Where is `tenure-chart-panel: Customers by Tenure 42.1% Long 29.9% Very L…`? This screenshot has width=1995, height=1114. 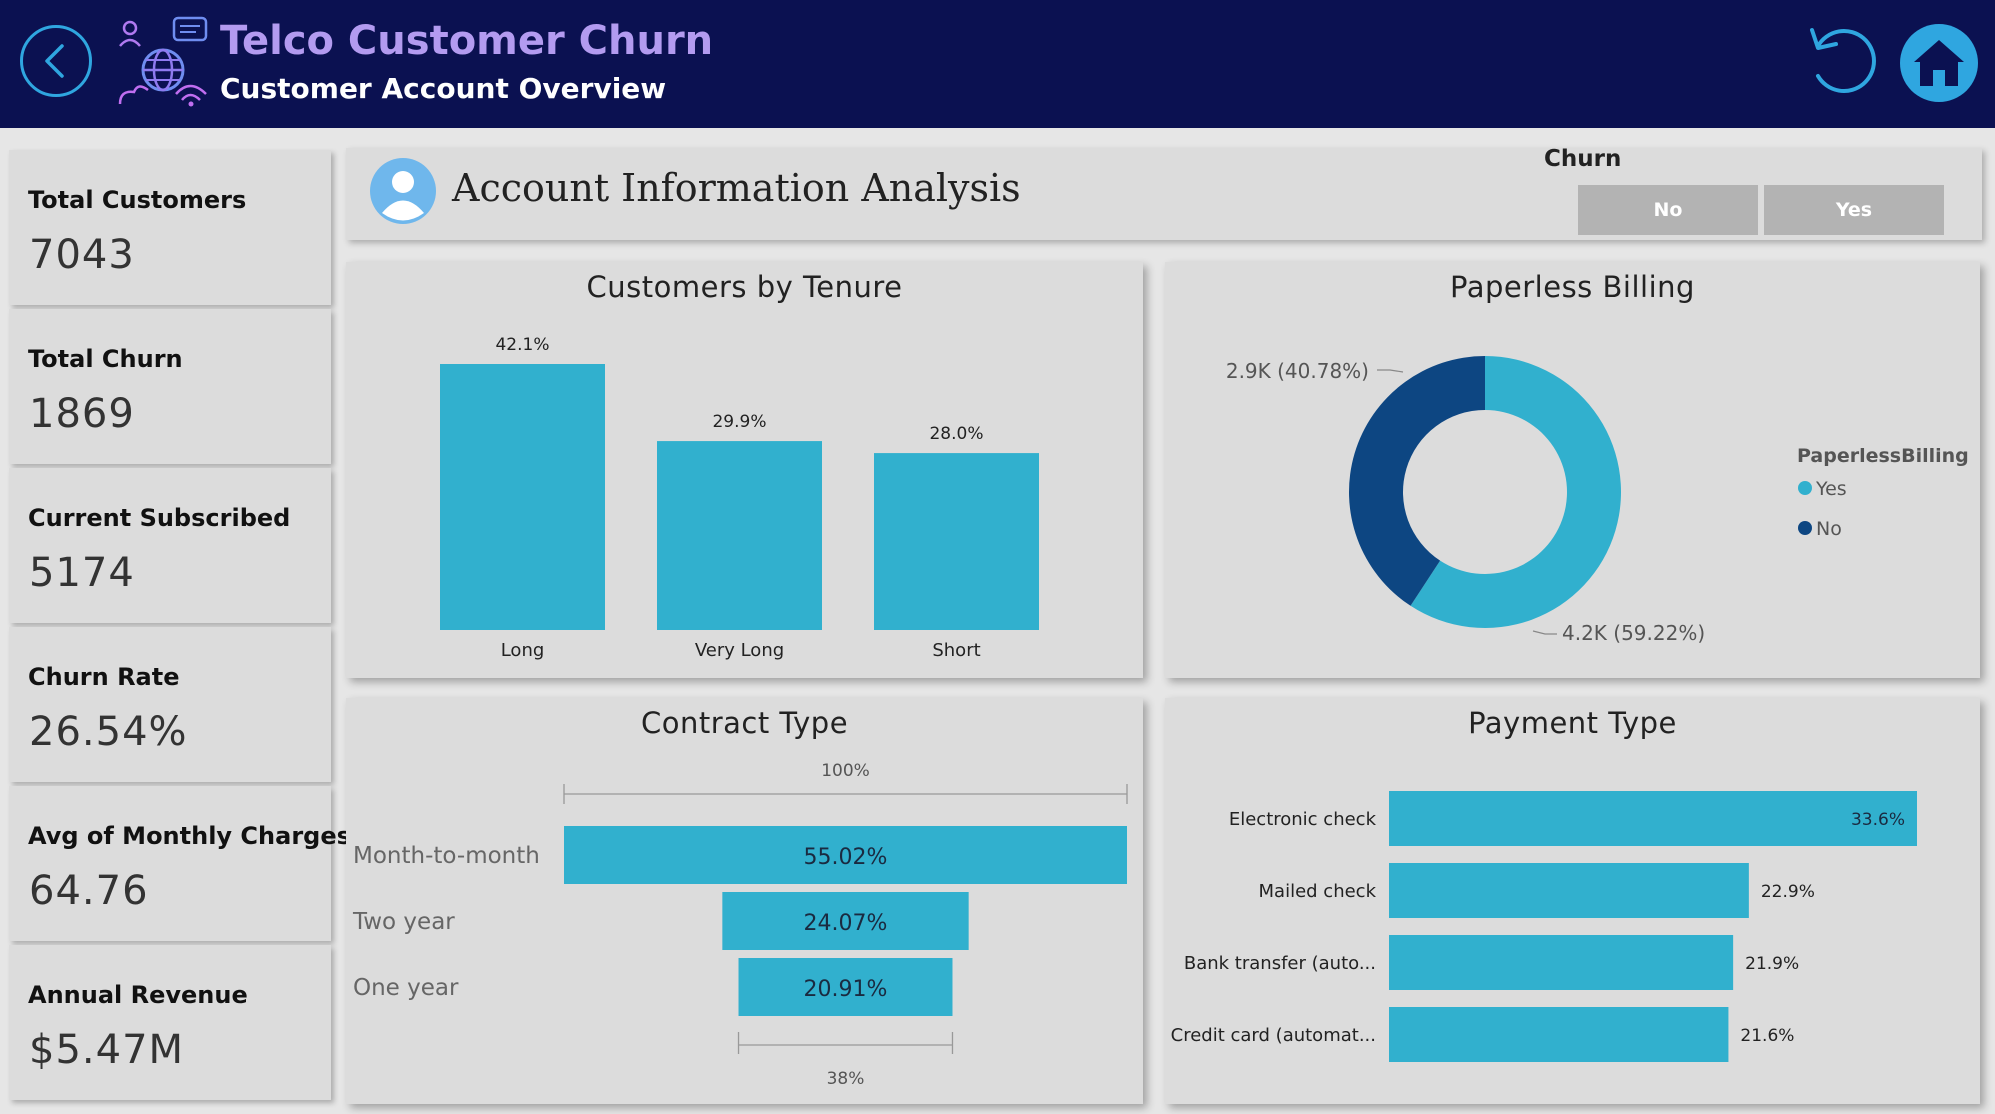
tenure-chart-panel: Customers by Tenure 42.1% Long 29.9% Very L… is located at coordinates (744, 470).